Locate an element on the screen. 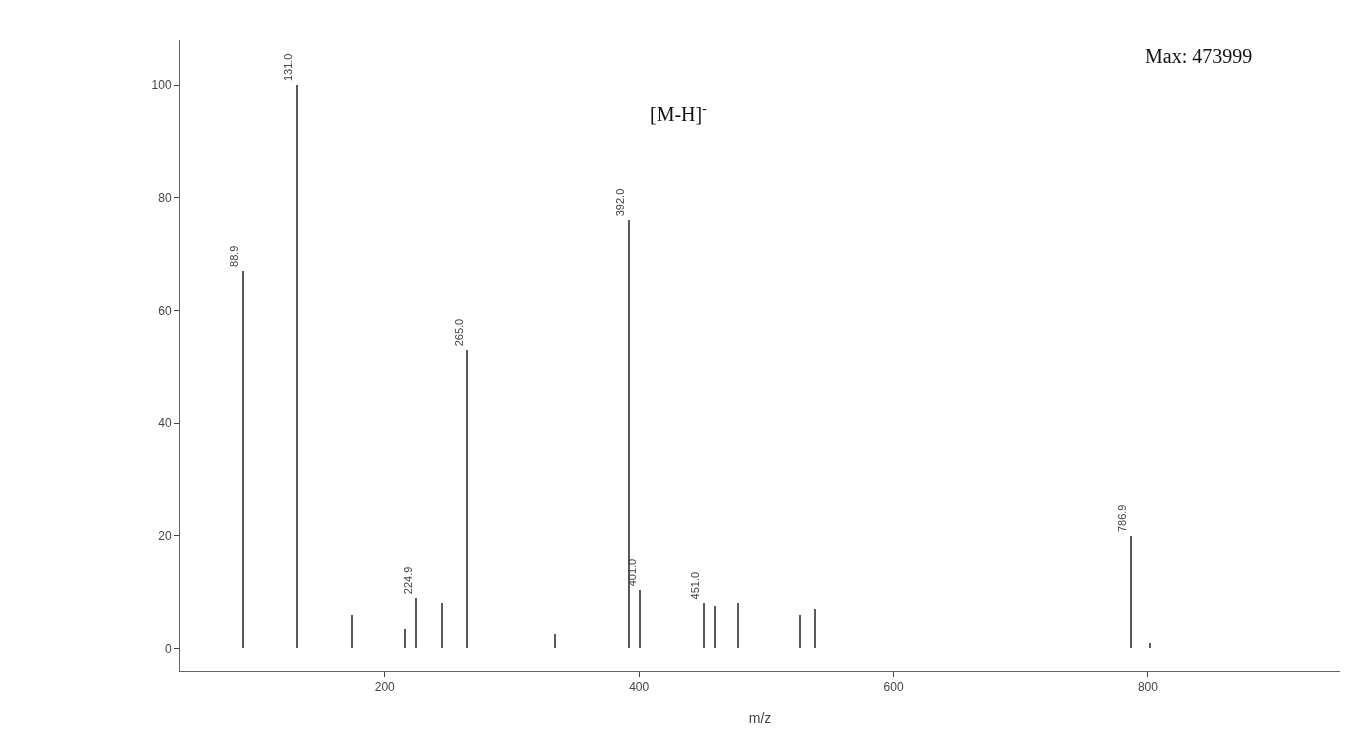 The height and width of the screenshot is (731, 1360). x-tick-label: 600 is located at coordinates (893, 687).